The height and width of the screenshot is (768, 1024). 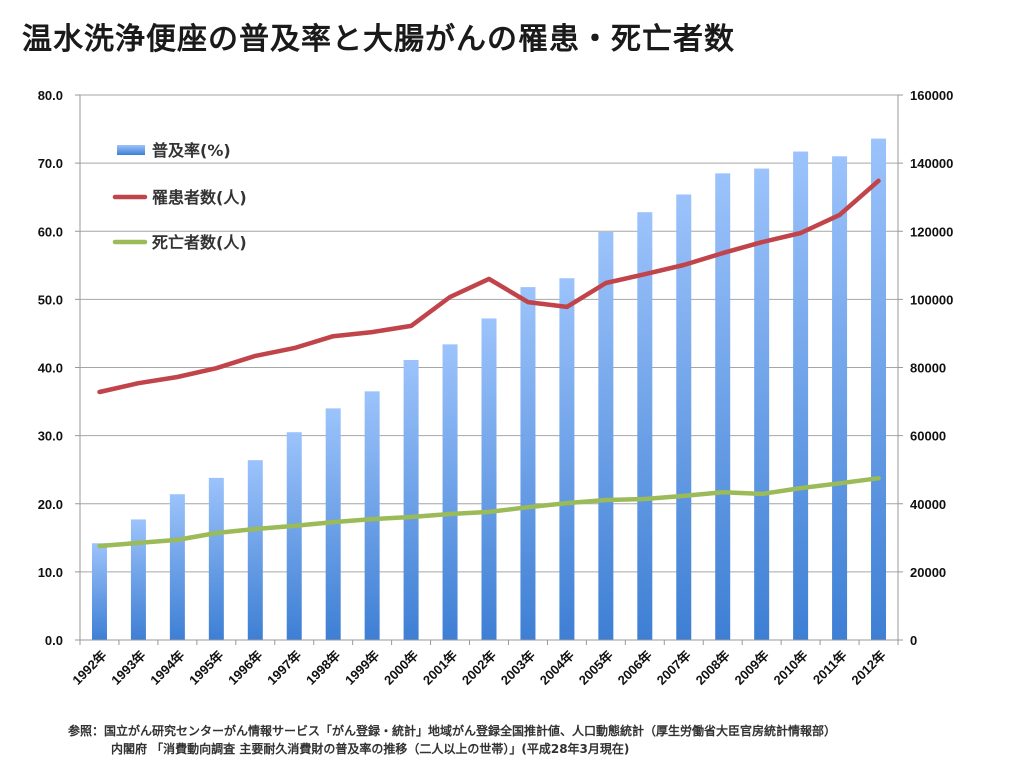 What do you see at coordinates (868, 668) in the screenshot?
I see `x-tick-label: 2012年` at bounding box center [868, 668].